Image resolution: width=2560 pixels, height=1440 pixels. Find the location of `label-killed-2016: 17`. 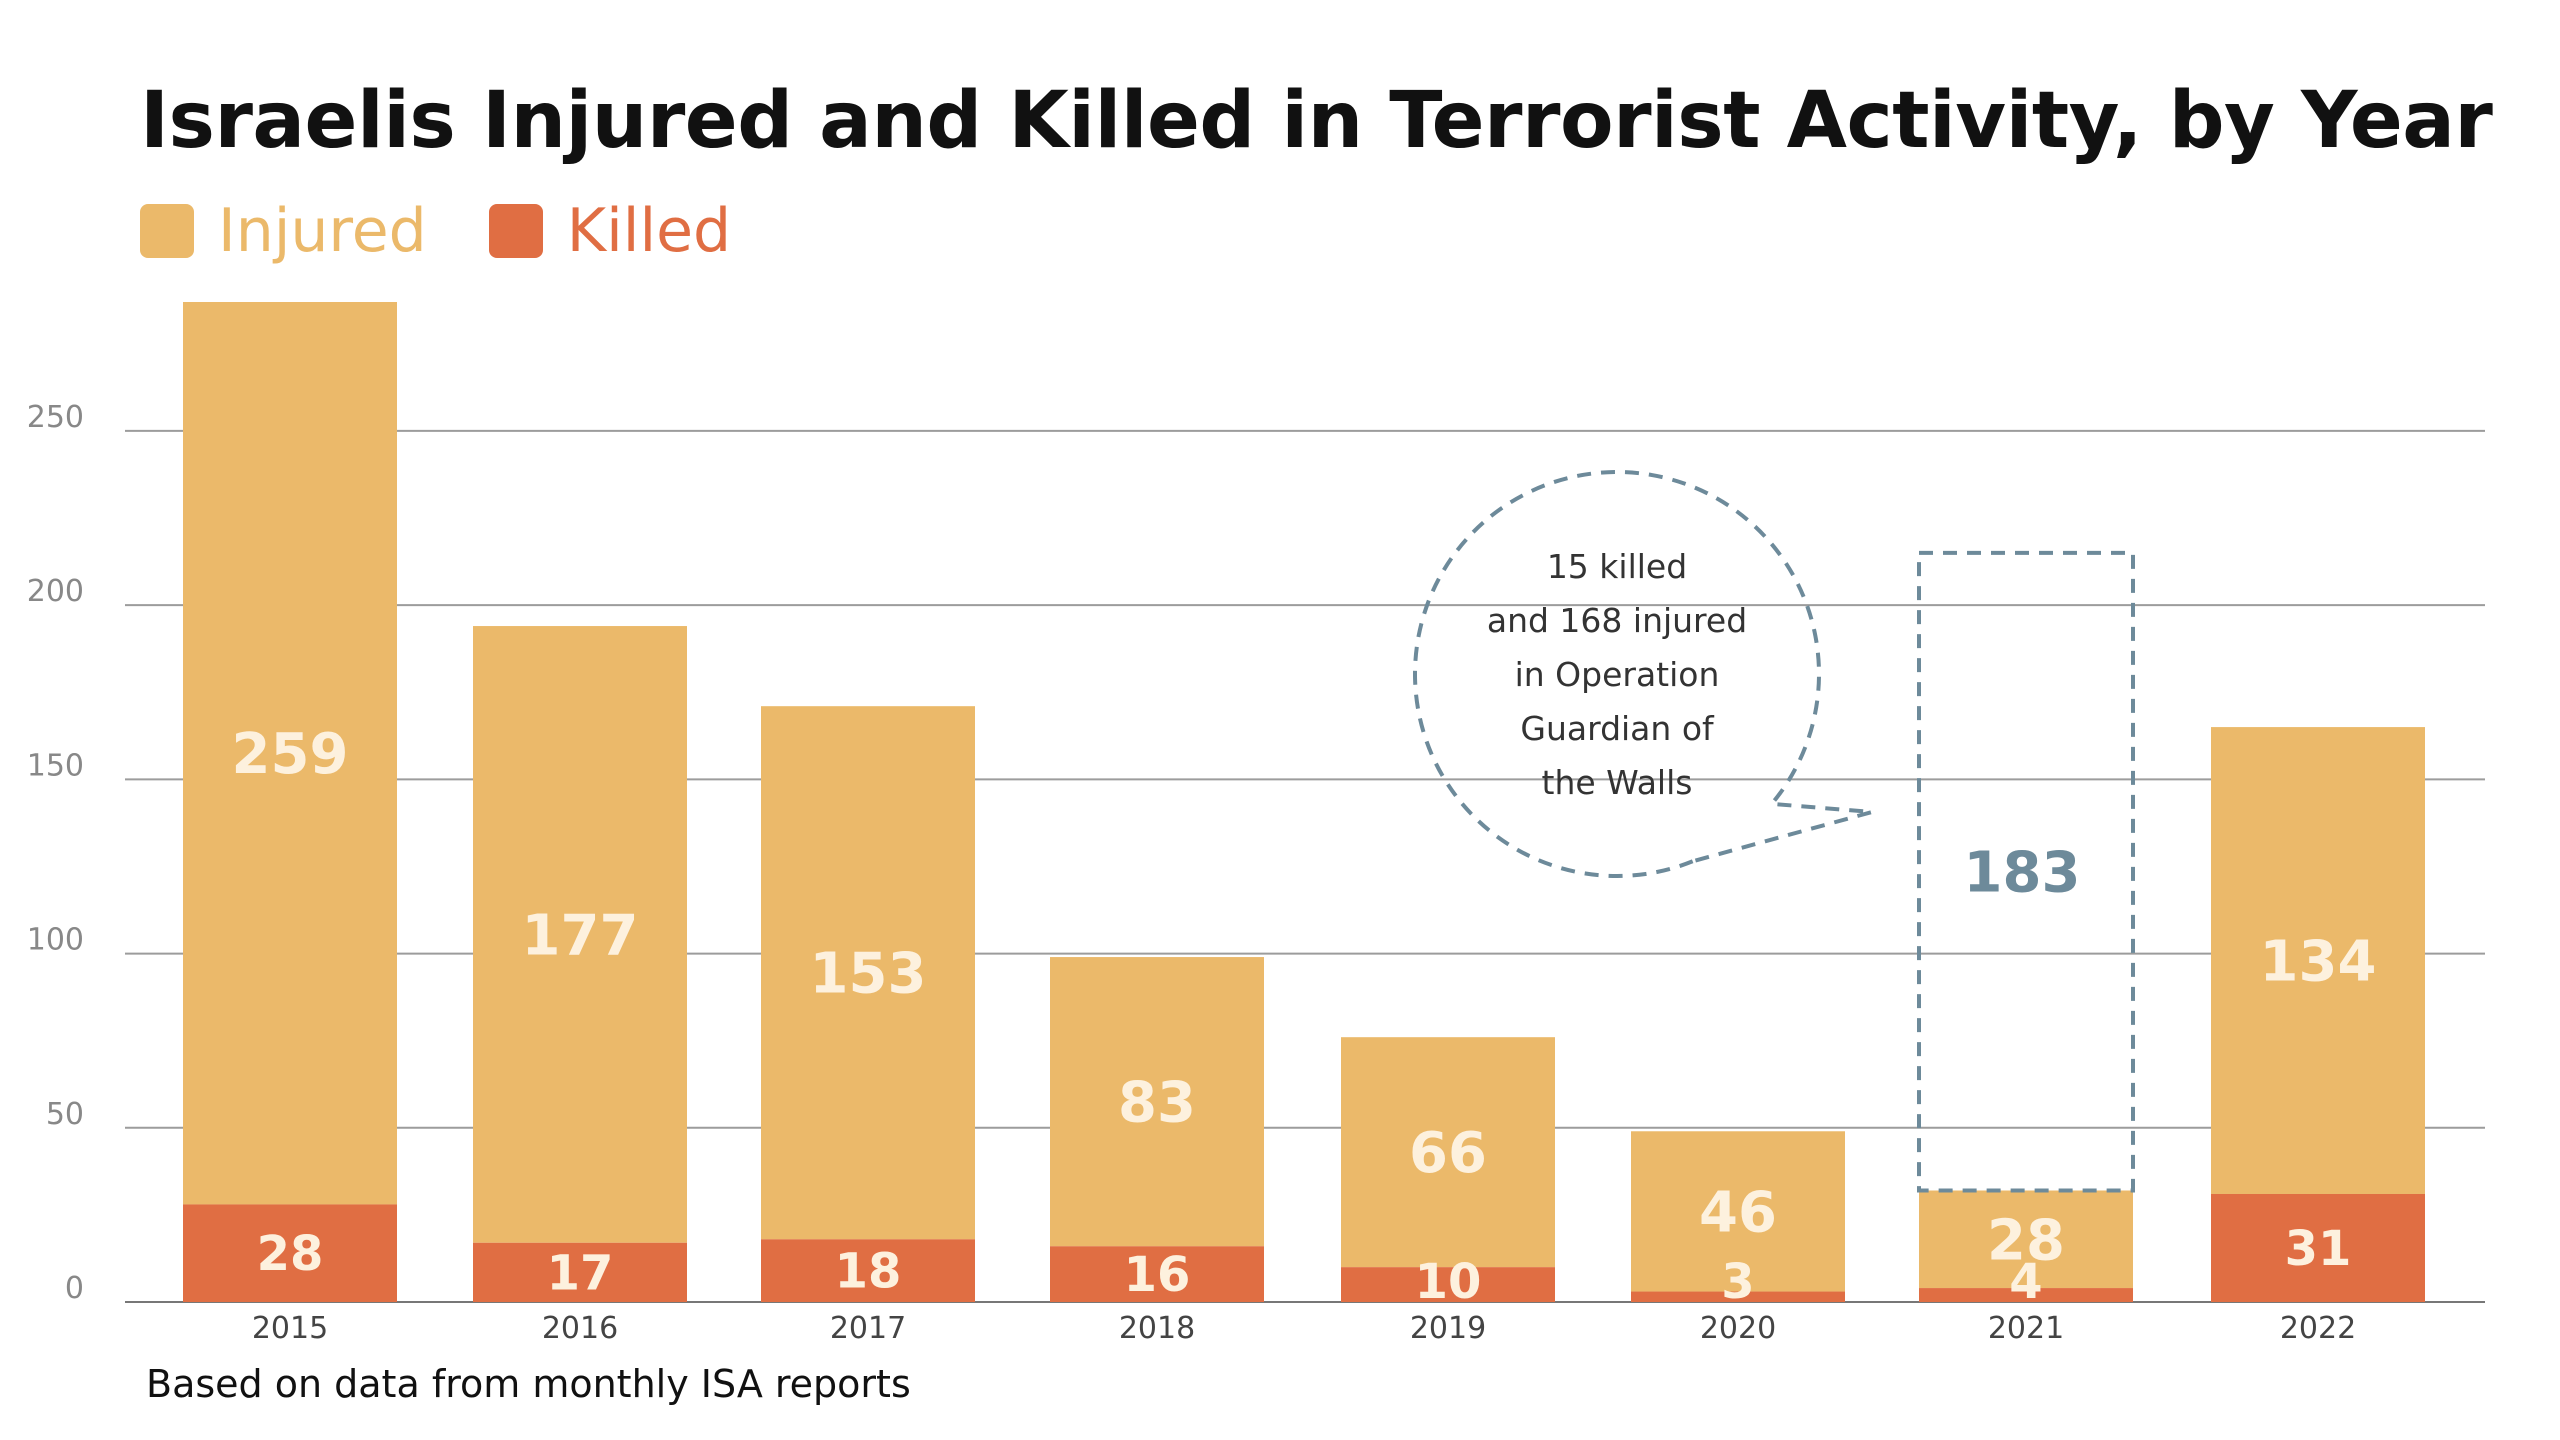

label-killed-2016: 17 is located at coordinates (580, 1273).